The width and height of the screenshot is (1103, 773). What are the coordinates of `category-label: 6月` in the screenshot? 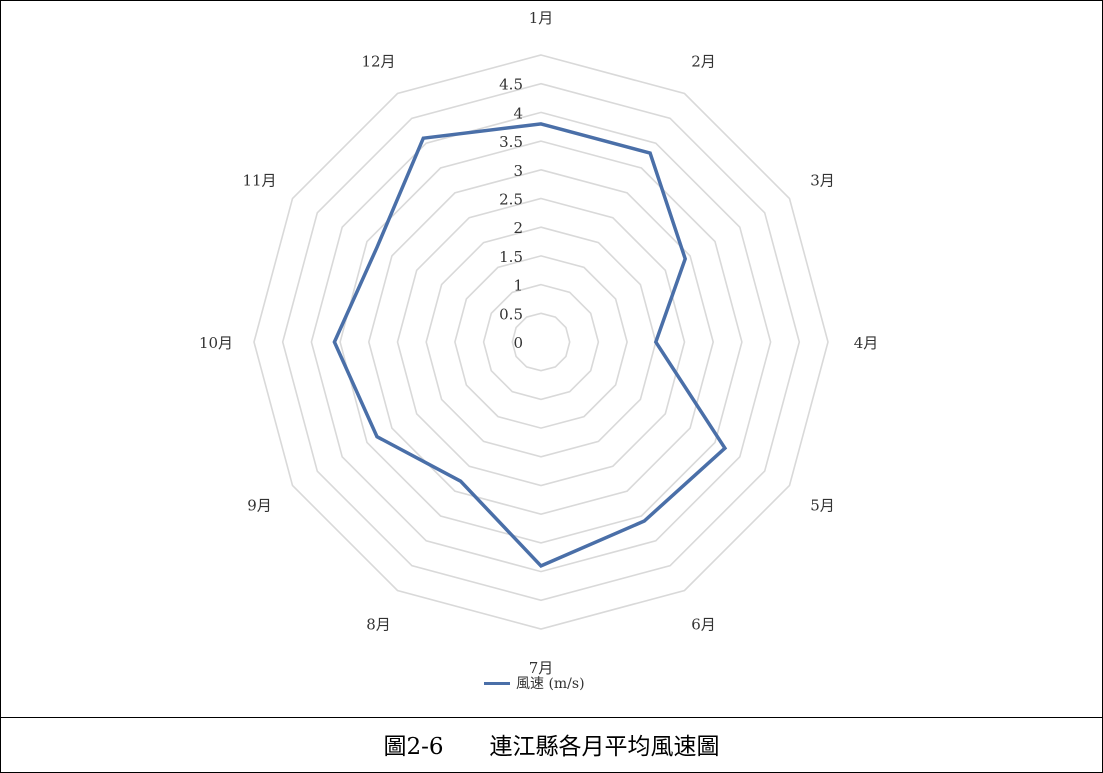 It's located at (703, 625).